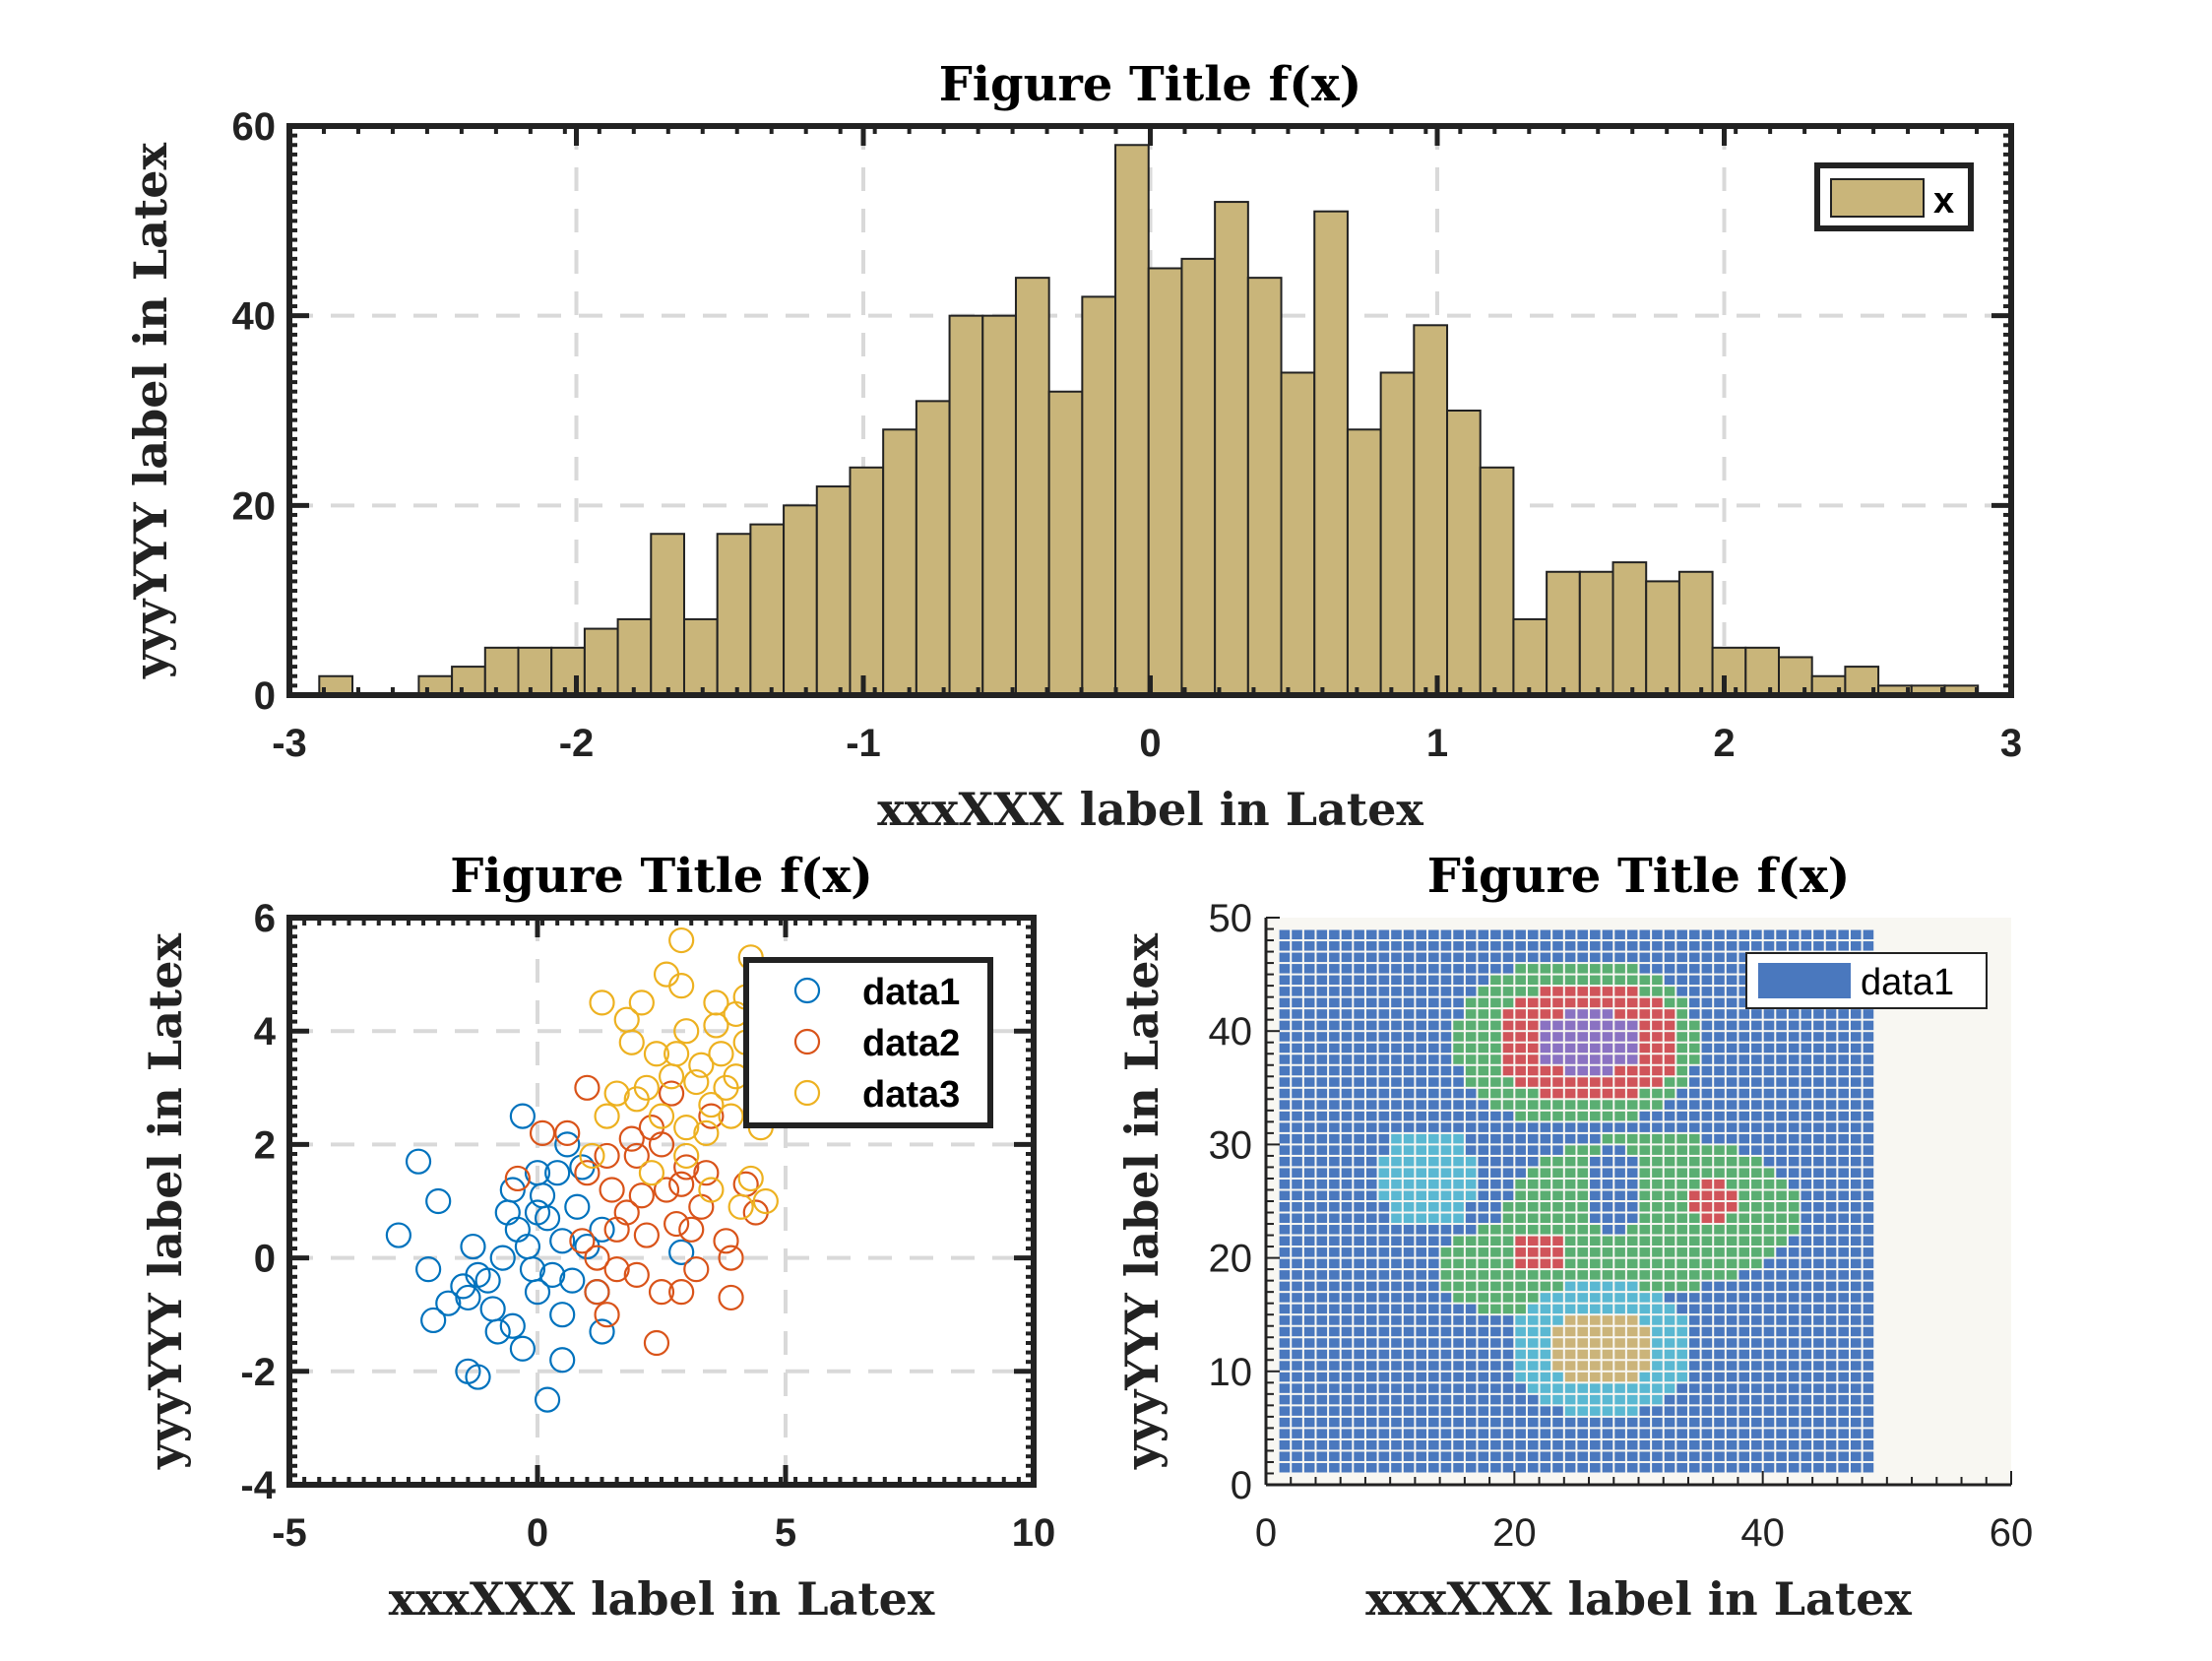  I want to click on x-tick-label: 0, so click(537, 1533).